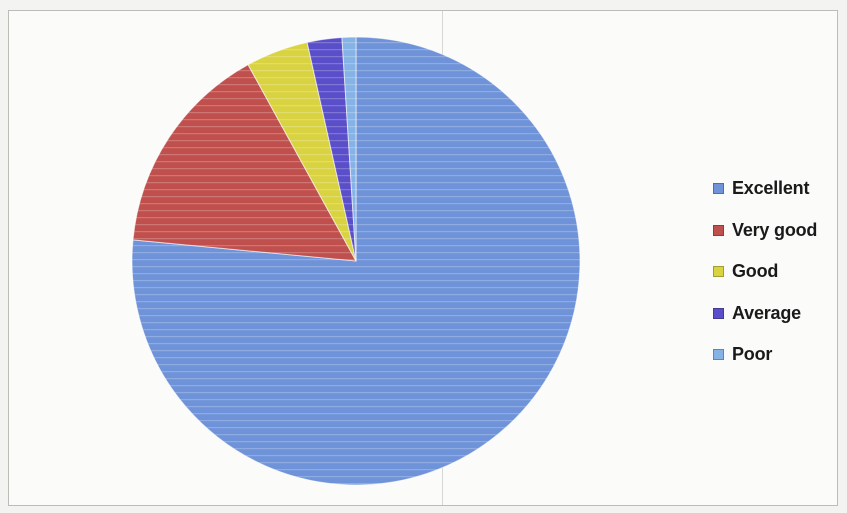 The image size is (847, 513). I want to click on legend-item-average: Average, so click(765, 314).